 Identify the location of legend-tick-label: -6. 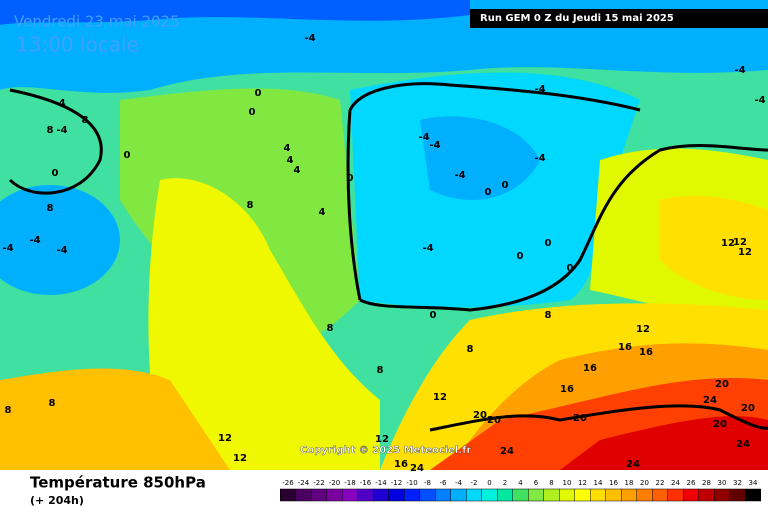
(444, 483).